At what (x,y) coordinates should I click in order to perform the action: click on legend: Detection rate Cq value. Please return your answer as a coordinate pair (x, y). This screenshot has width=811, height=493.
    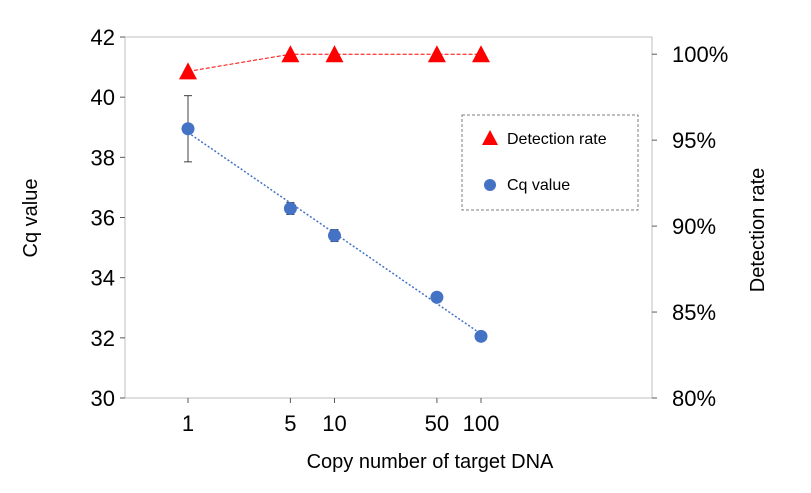
    Looking at the image, I should click on (550, 162).